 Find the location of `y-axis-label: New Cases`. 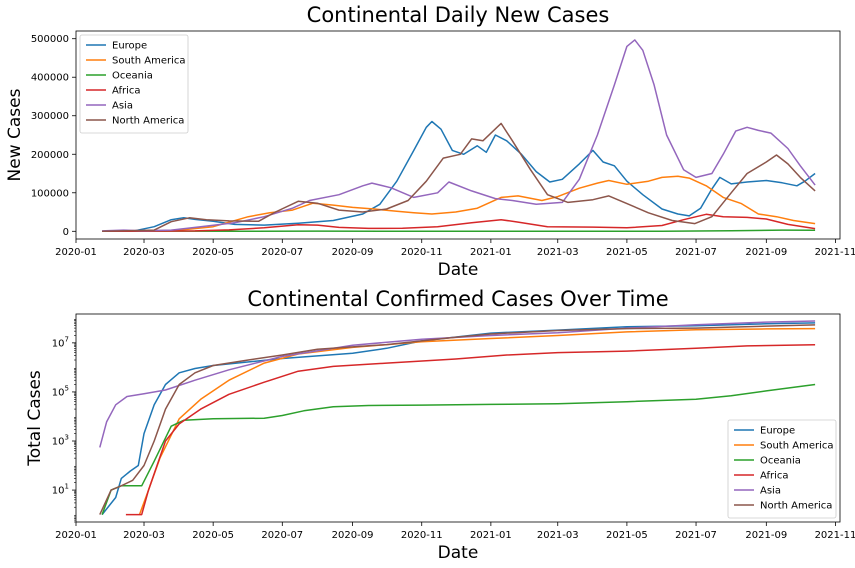

y-axis-label: New Cases is located at coordinates (15, 134).